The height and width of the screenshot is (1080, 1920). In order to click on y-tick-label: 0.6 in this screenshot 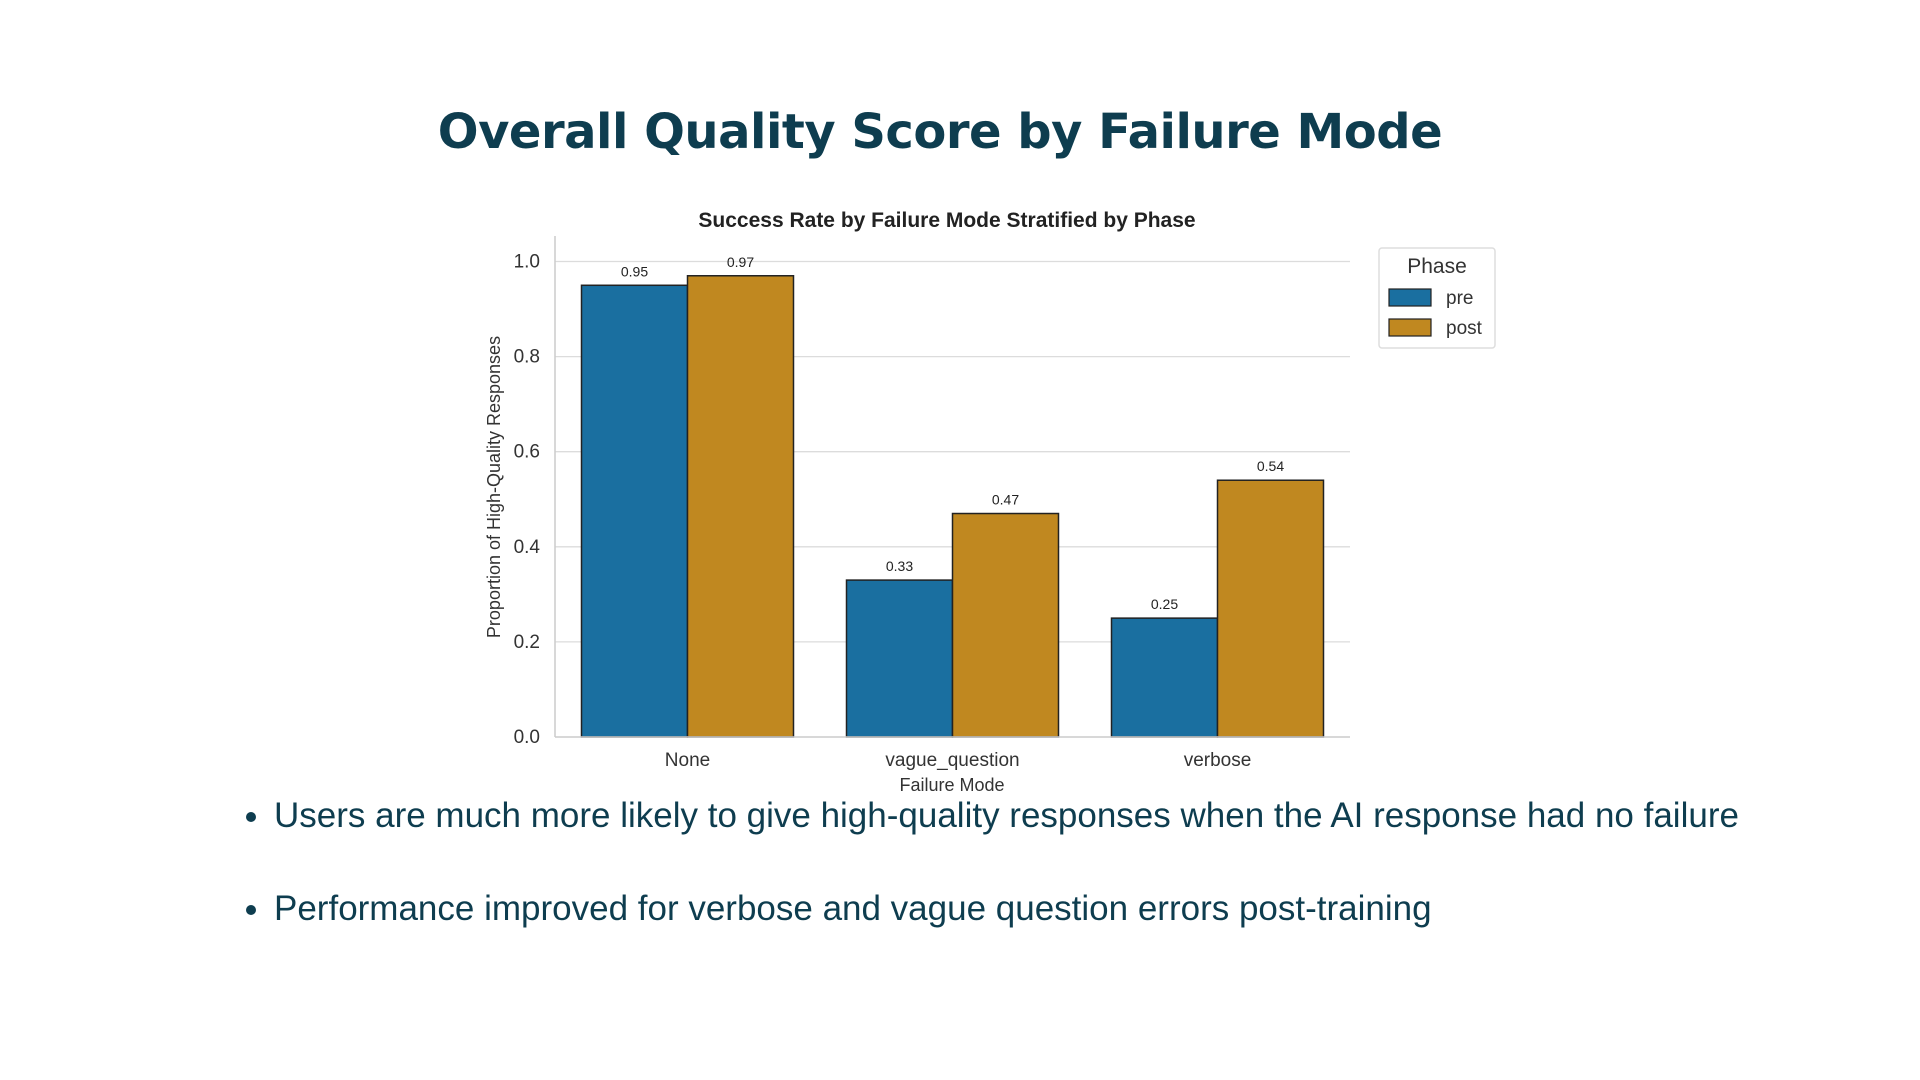, I will do `click(527, 452)`.